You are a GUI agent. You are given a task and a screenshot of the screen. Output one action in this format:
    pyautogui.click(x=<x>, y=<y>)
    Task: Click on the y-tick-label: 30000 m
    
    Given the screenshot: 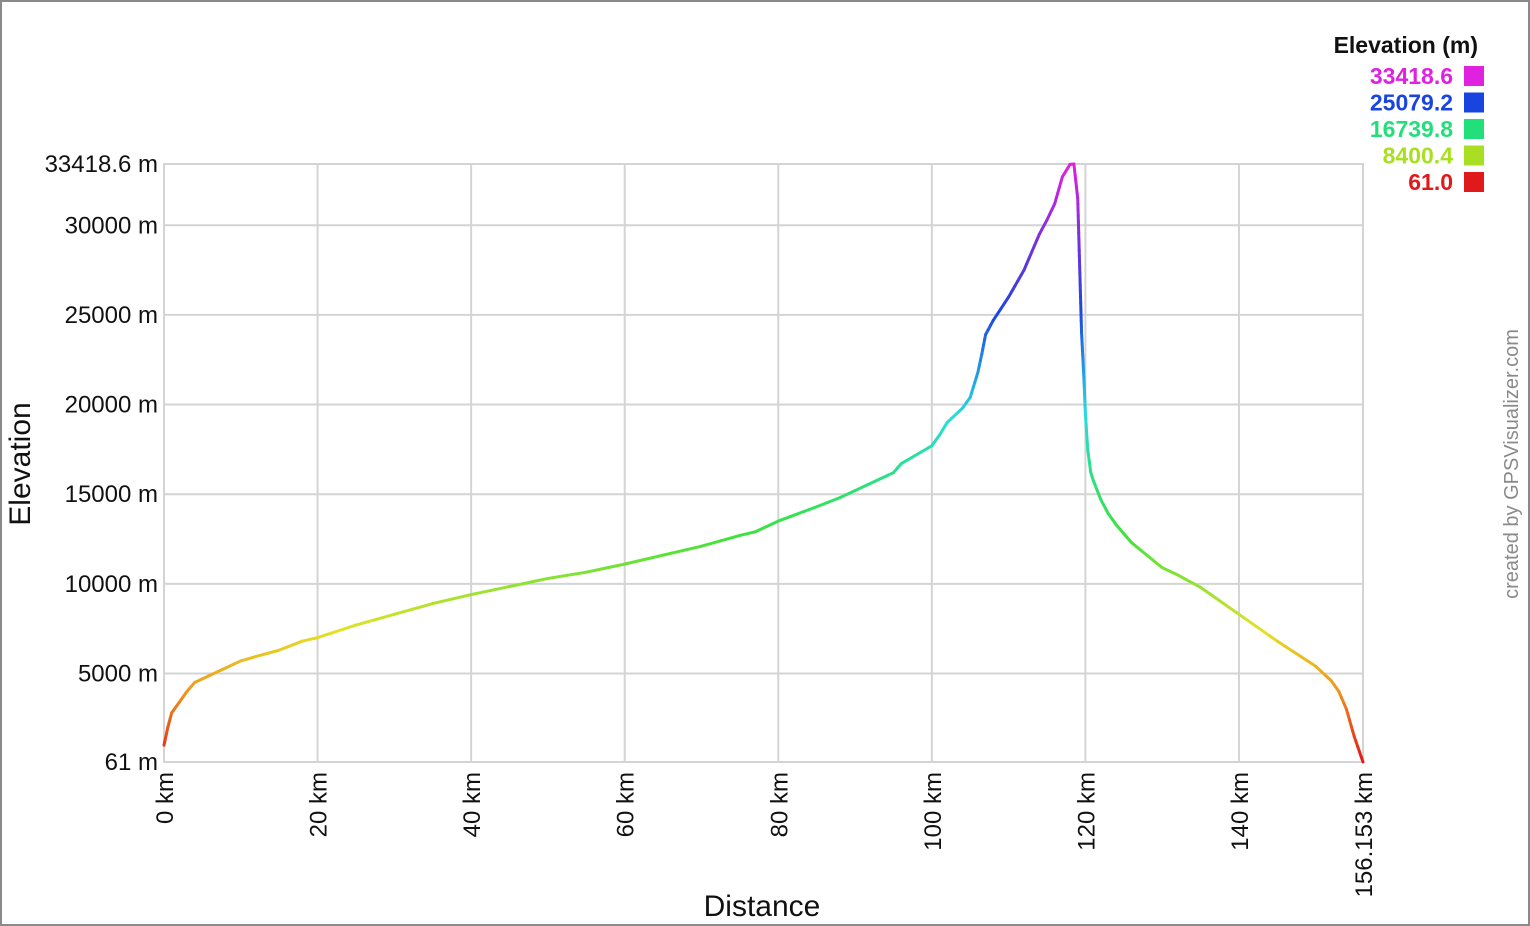 What is the action you would take?
    pyautogui.click(x=111, y=225)
    